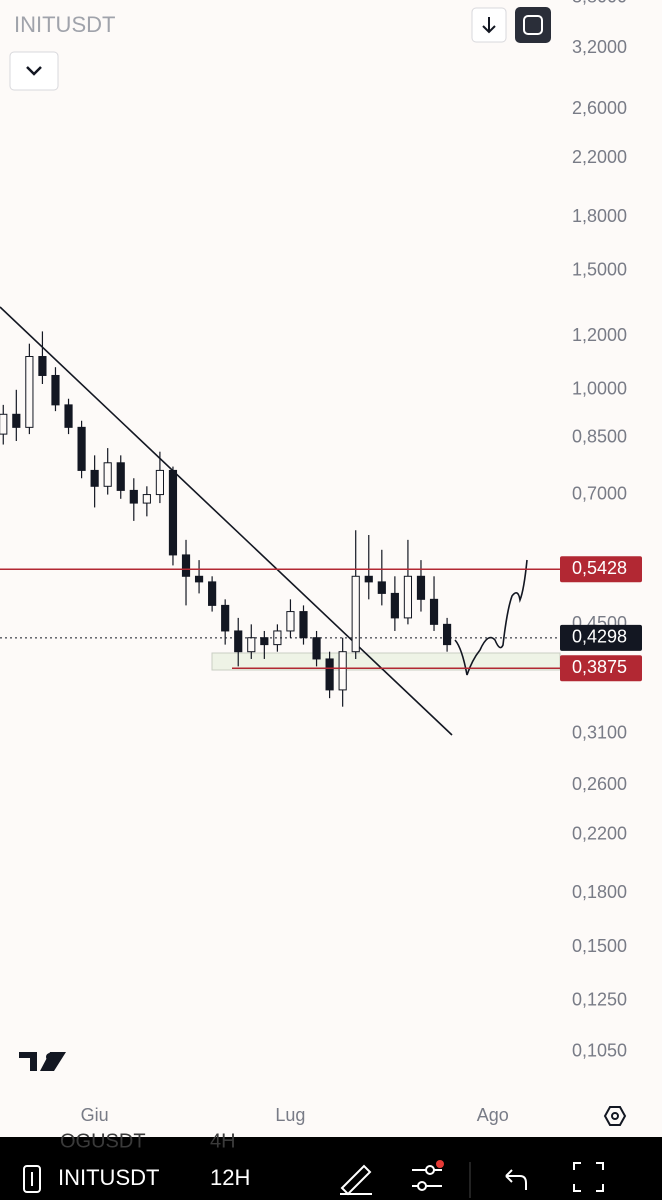 Image resolution: width=662 pixels, height=1200 pixels. I want to click on symbol-title: INITUSDT, so click(64, 24).